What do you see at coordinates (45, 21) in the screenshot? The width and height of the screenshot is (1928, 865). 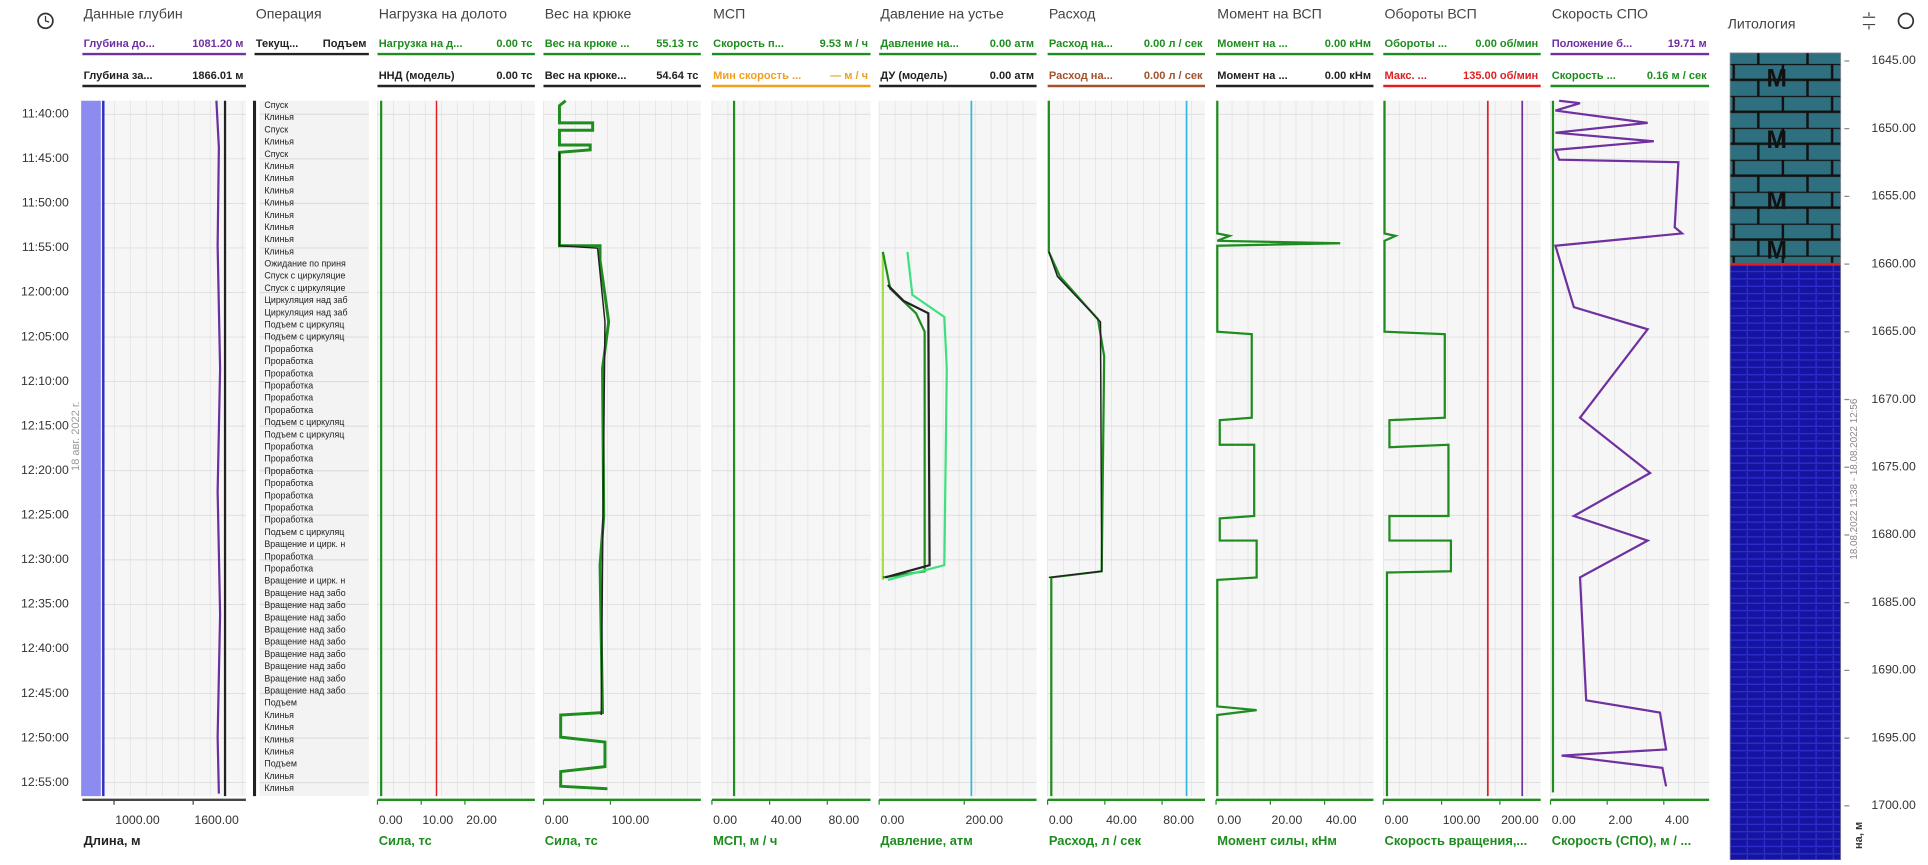 I see `clock-icon` at bounding box center [45, 21].